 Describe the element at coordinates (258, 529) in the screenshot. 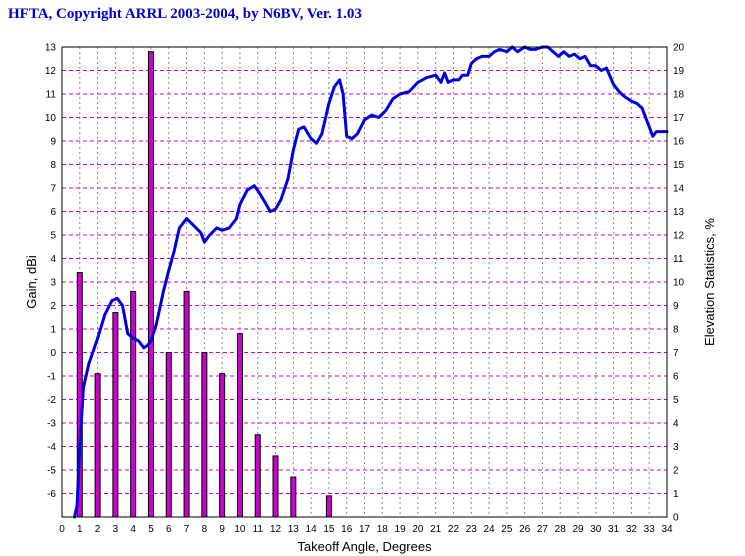

I see `x-tick-label: 11` at that location.